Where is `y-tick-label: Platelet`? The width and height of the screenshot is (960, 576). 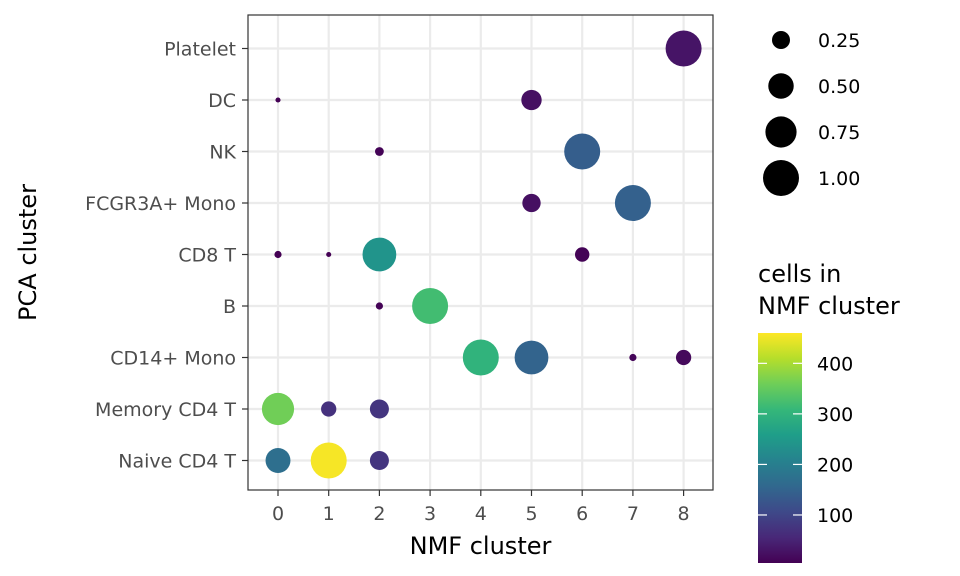 y-tick-label: Platelet is located at coordinates (200, 50).